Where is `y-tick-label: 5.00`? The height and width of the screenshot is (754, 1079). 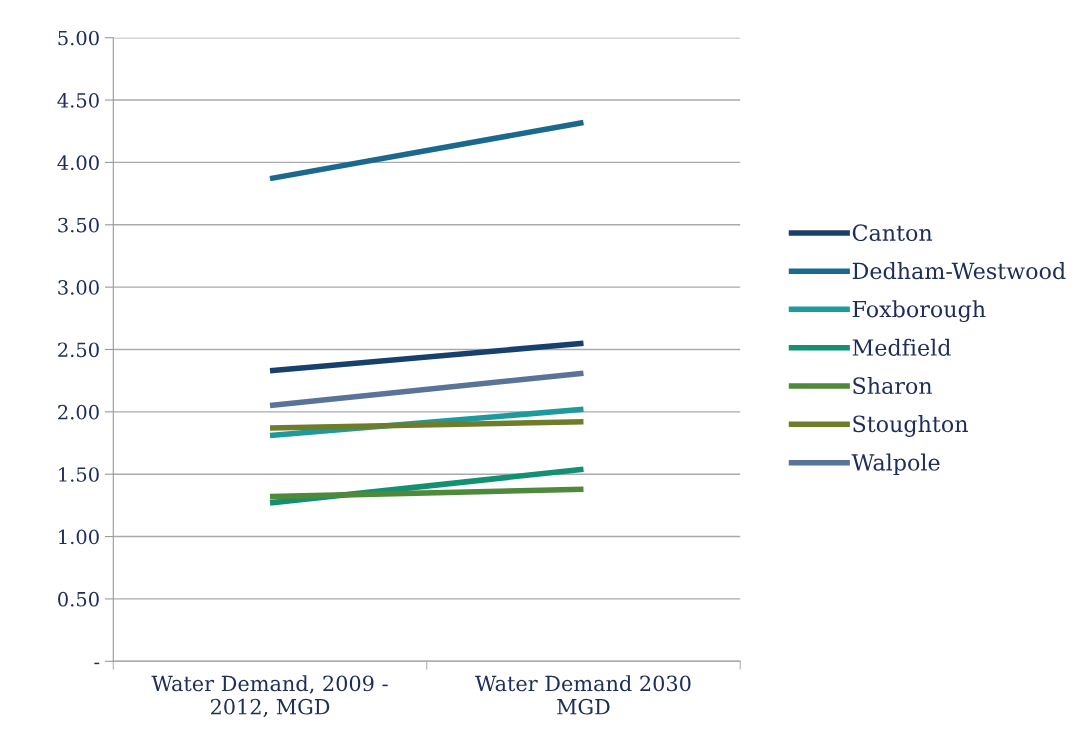
y-tick-label: 5.00 is located at coordinates (78, 38).